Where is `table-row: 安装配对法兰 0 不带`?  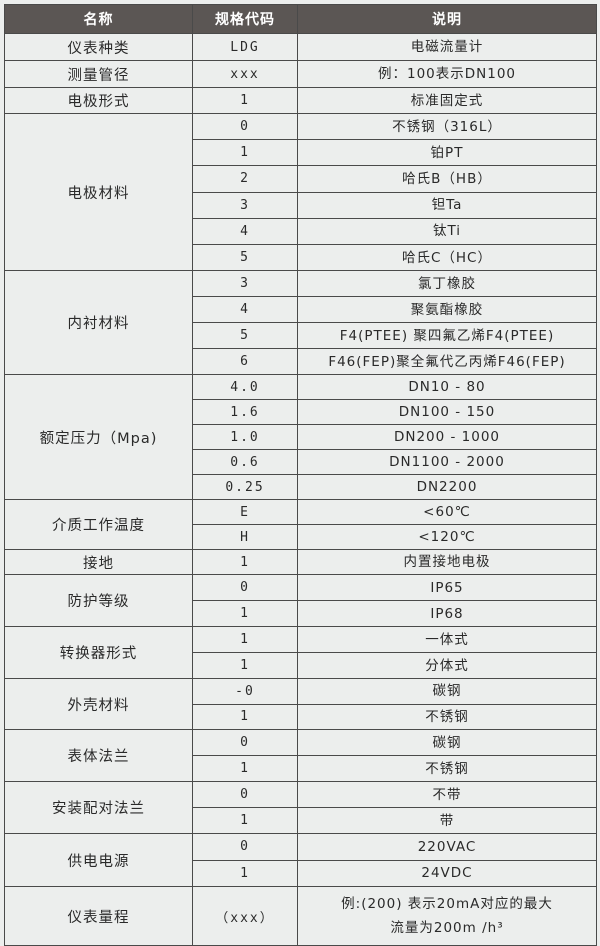 table-row: 安装配对法兰 0 不带 is located at coordinates (300, 808).